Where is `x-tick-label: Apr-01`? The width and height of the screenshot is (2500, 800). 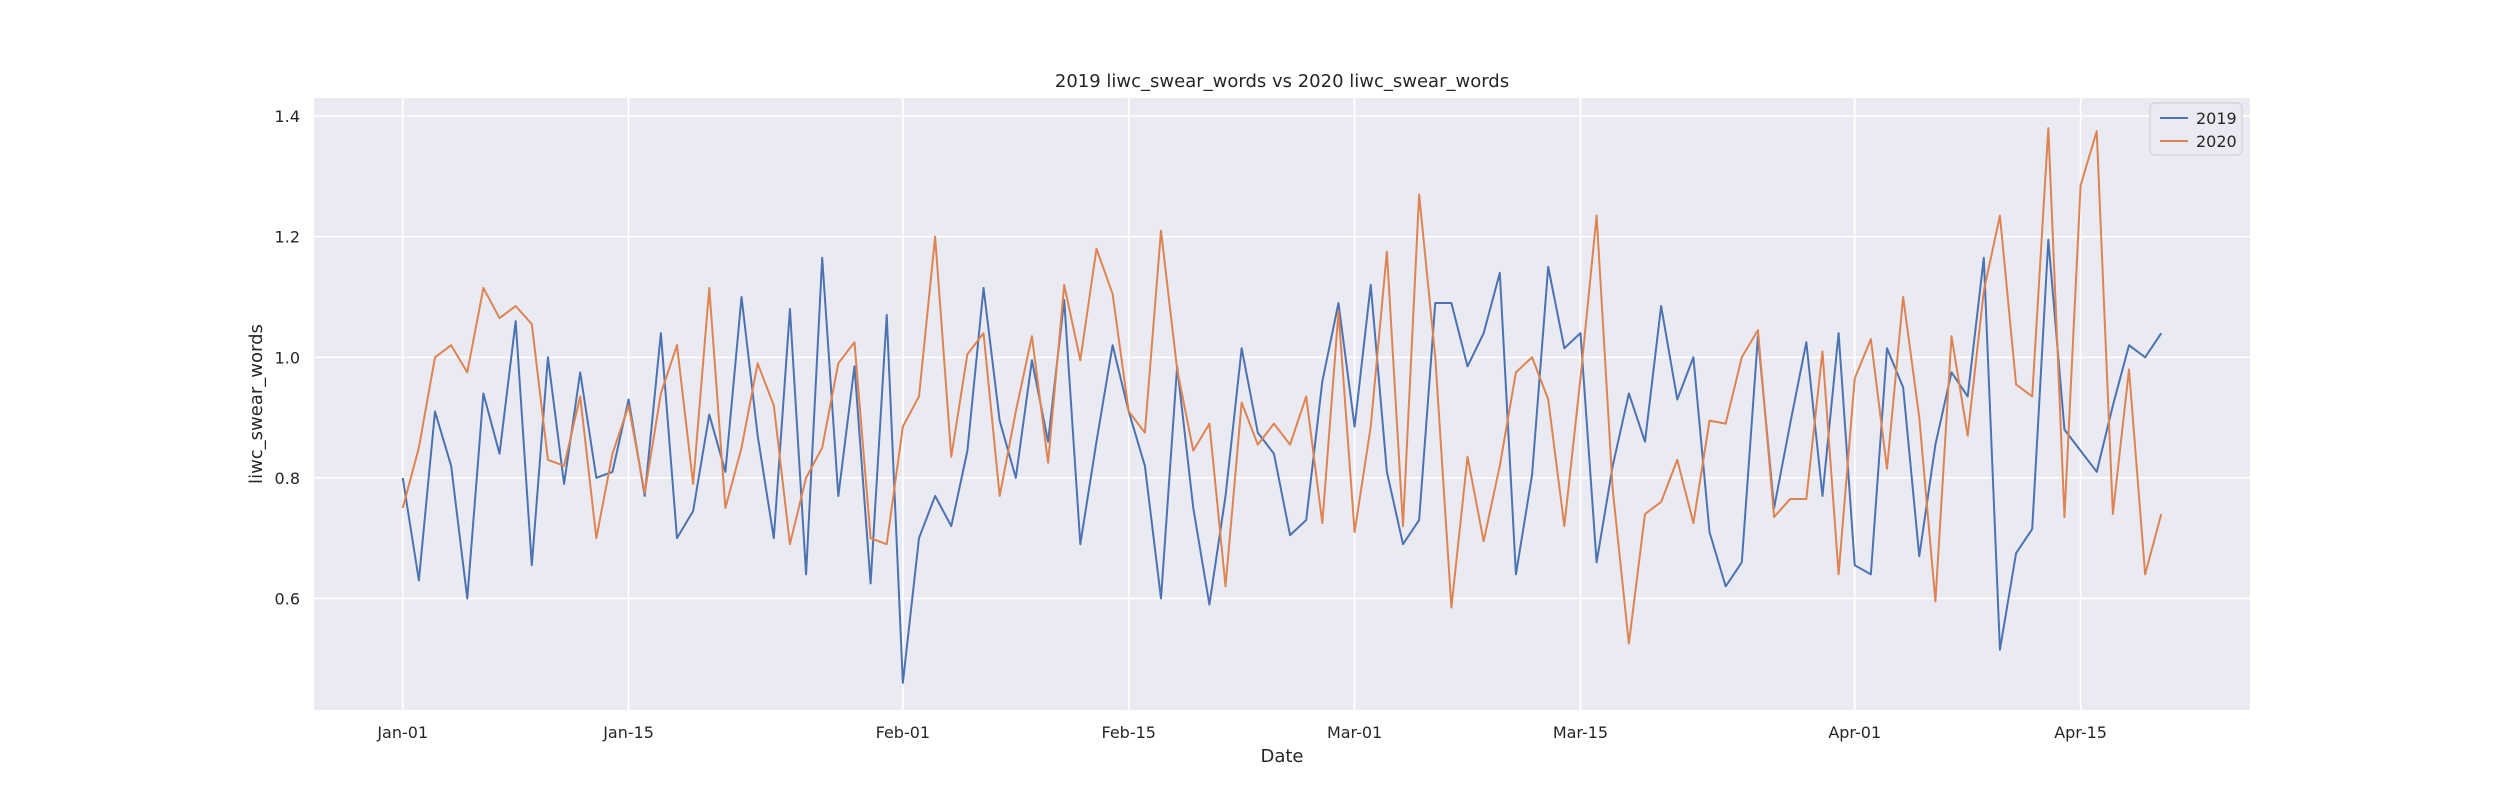
x-tick-label: Apr-01 is located at coordinates (1854, 732).